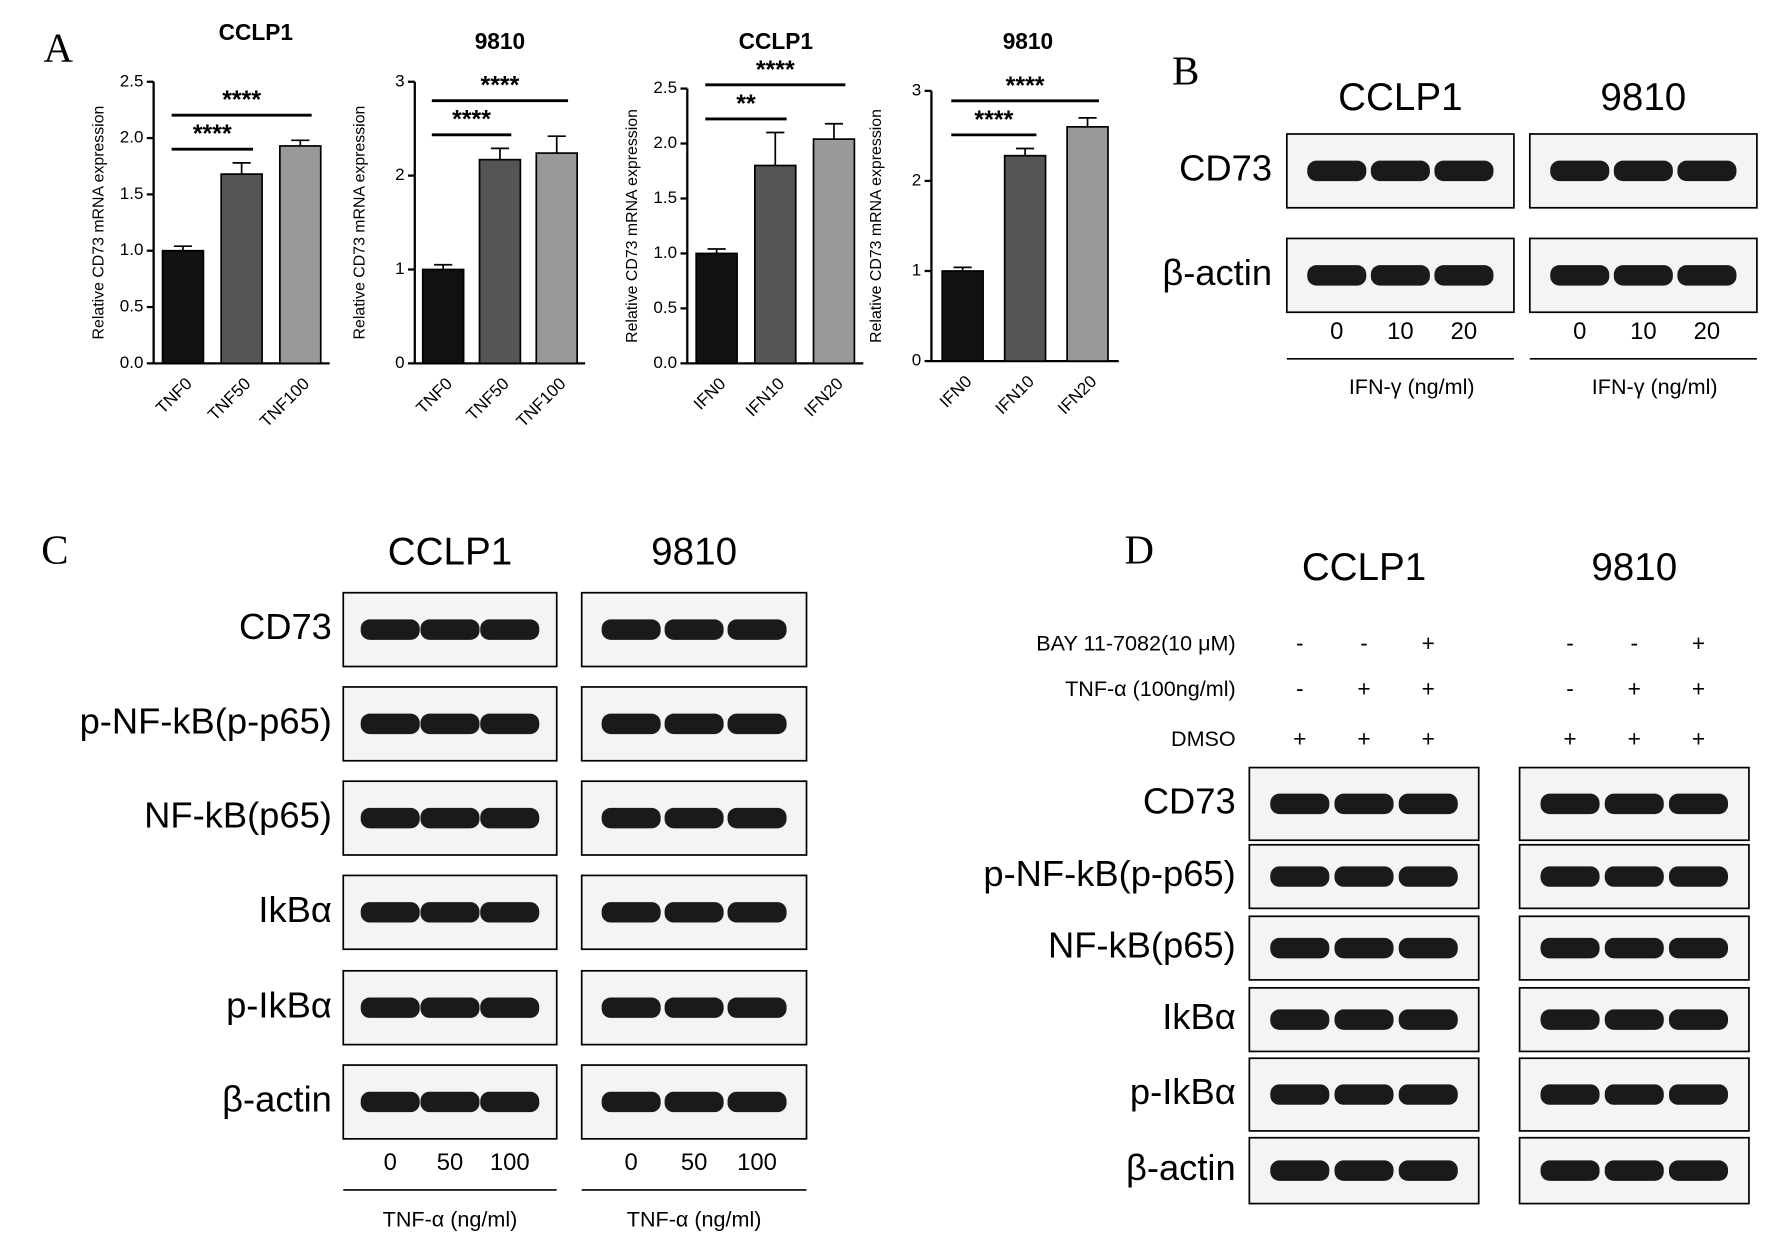 The image size is (1772, 1249). I want to click on y-tick-label: 2.5, so click(665, 87).